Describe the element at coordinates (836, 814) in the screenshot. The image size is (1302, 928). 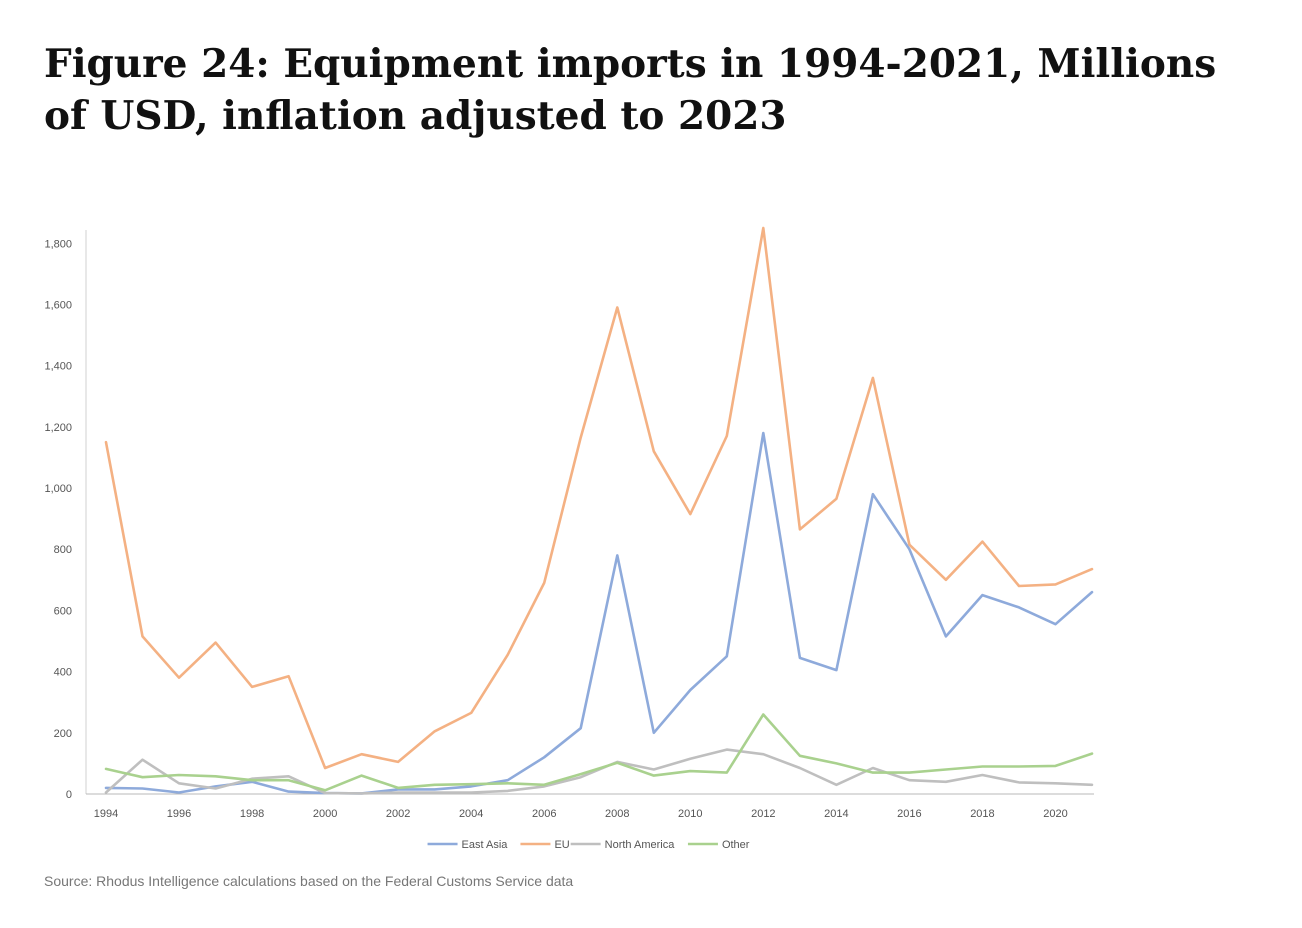
I see `x-tick-label: 2014` at that location.